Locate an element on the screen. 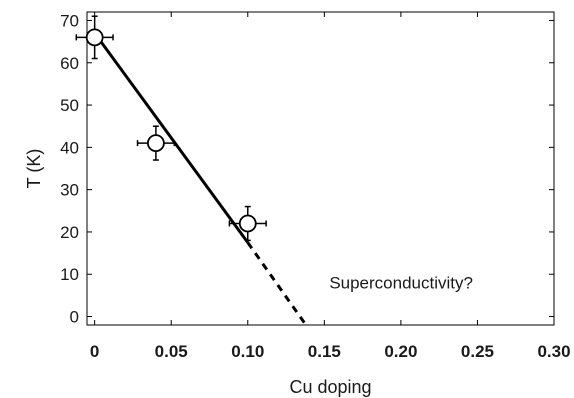 The width and height of the screenshot is (574, 398). x-tick-label: 0.05 is located at coordinates (171, 351).